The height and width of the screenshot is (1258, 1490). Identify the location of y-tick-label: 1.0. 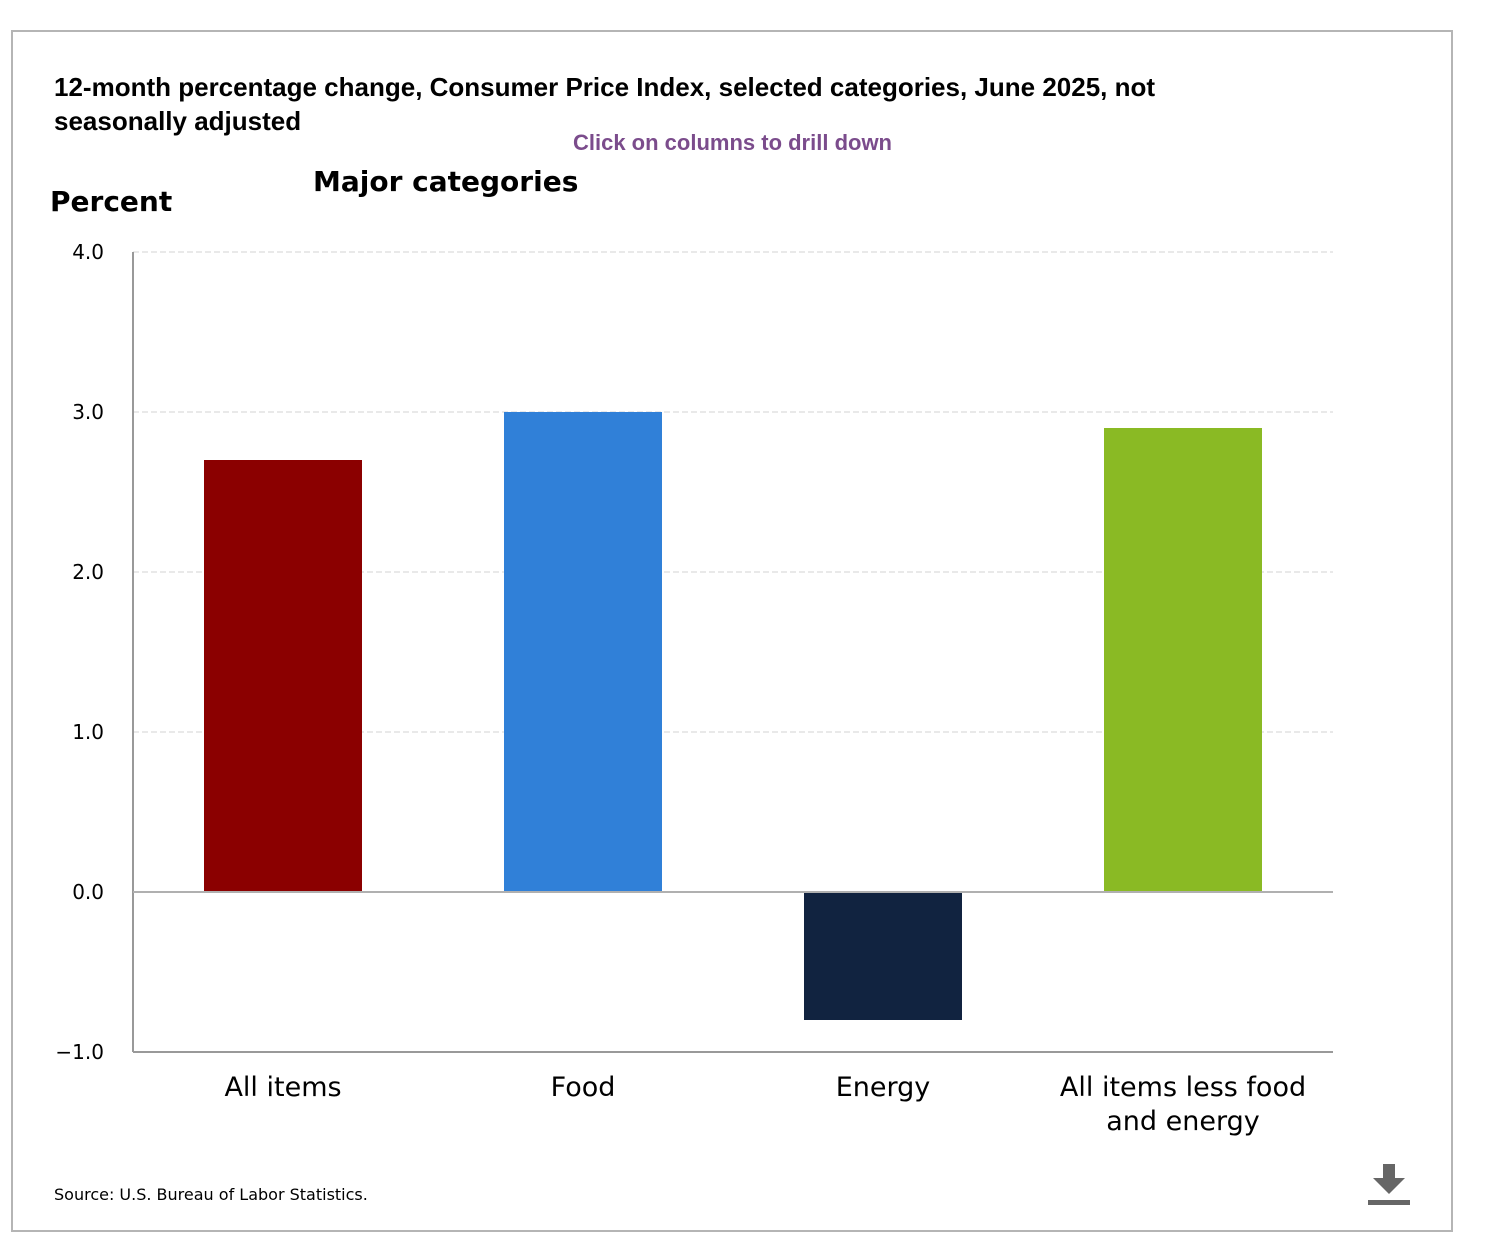
(88, 732).